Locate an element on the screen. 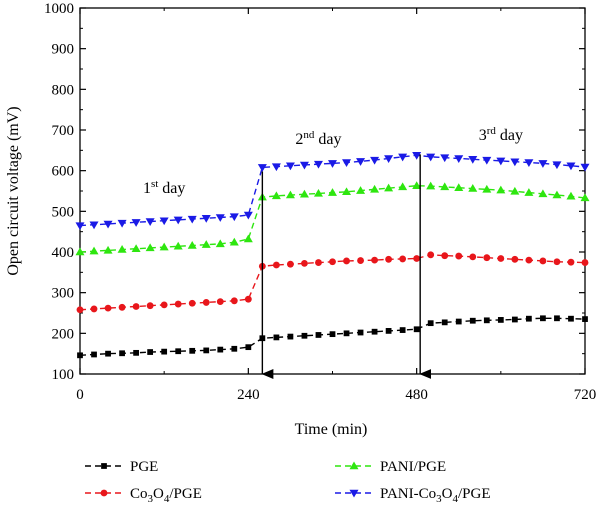 This screenshot has height=505, width=600. y-tick-label: 100 is located at coordinates (63, 375).